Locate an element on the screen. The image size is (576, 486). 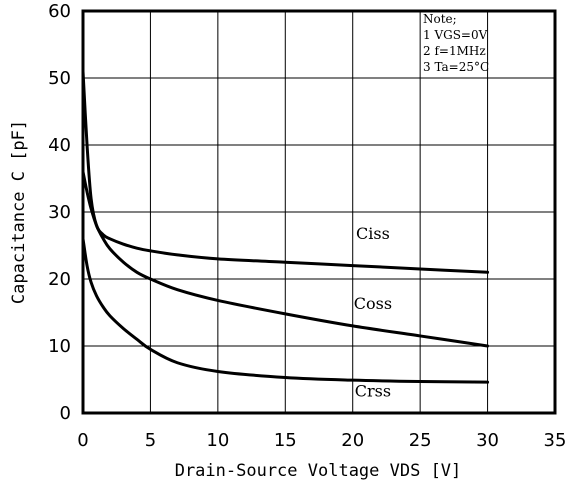
x-tick-label: 0 is located at coordinates (82, 440).